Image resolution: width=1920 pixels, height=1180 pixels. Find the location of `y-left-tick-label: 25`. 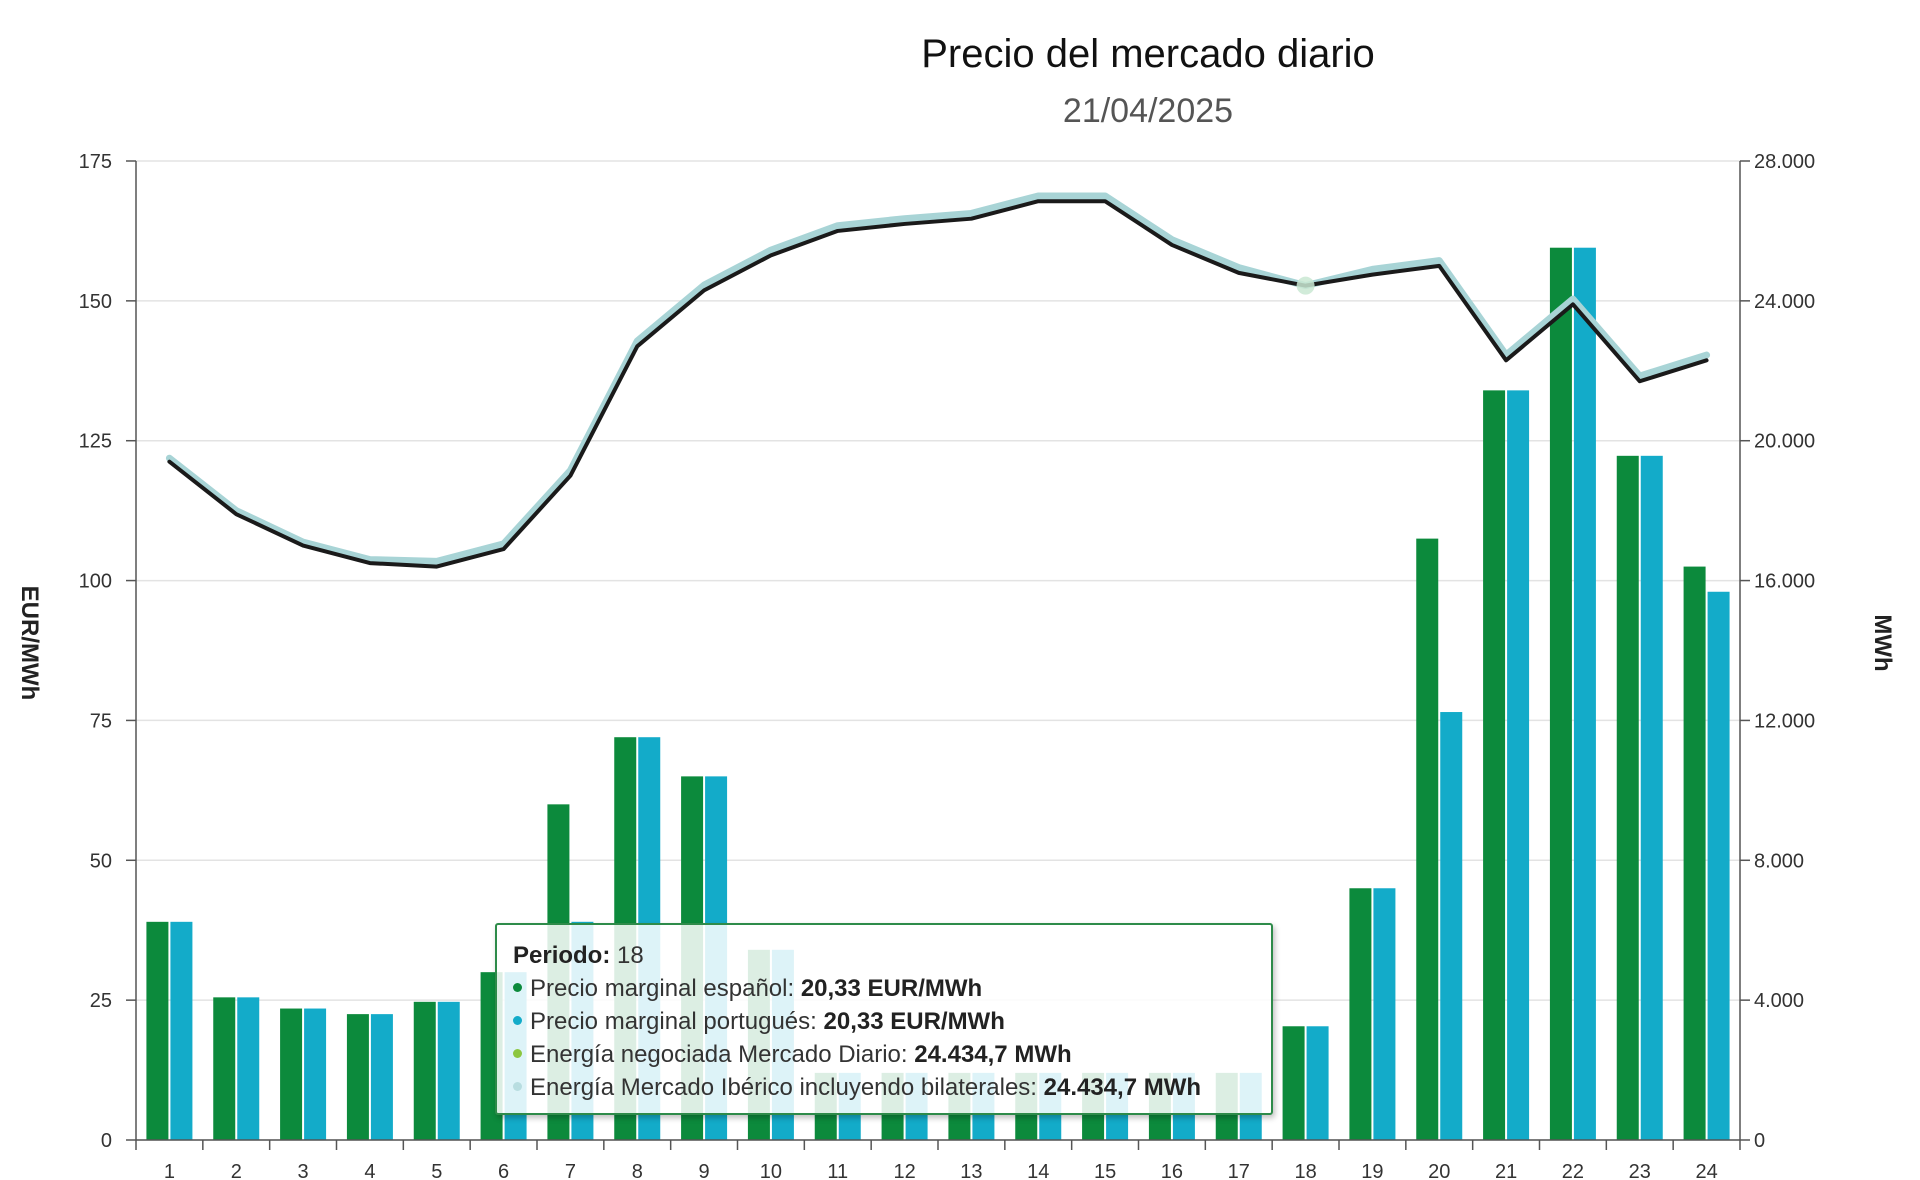

y-left-tick-label: 25 is located at coordinates (101, 1001).